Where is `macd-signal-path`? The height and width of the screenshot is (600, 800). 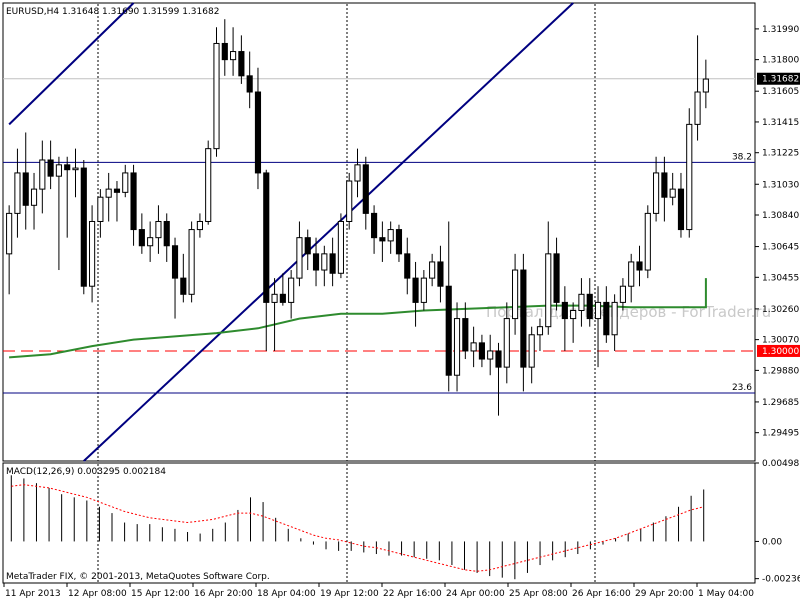 macd-signal-path is located at coordinates (357, 528).